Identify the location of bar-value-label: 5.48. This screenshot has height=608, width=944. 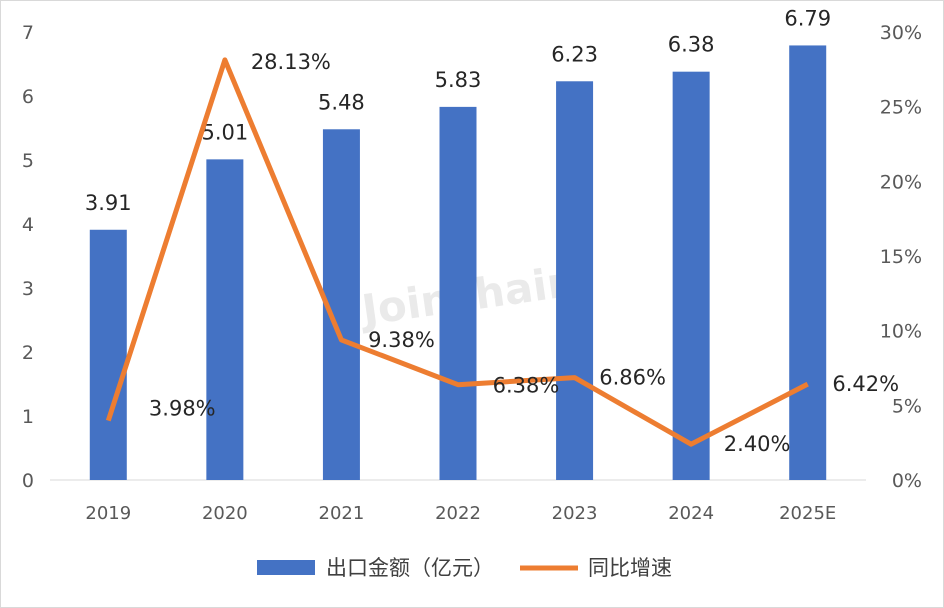
(341, 102).